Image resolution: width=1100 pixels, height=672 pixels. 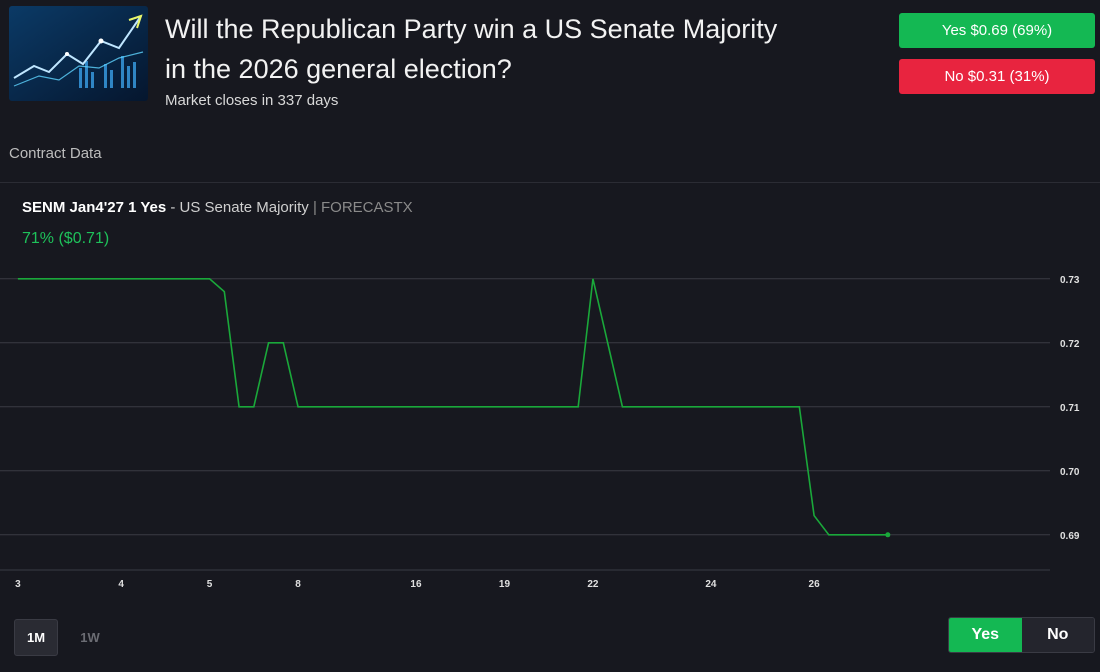 What do you see at coordinates (1057, 635) in the screenshot?
I see `toggle-no-option: No` at bounding box center [1057, 635].